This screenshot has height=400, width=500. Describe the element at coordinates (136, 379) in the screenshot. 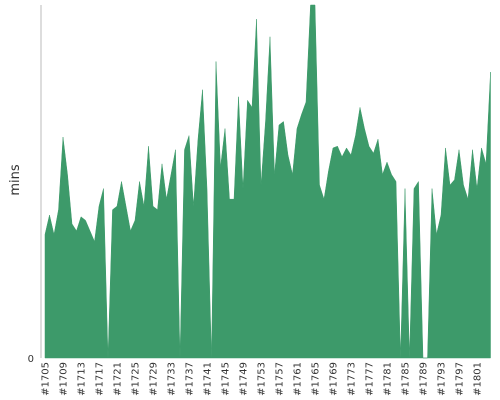

I see `x-tick-label: #1725` at that location.